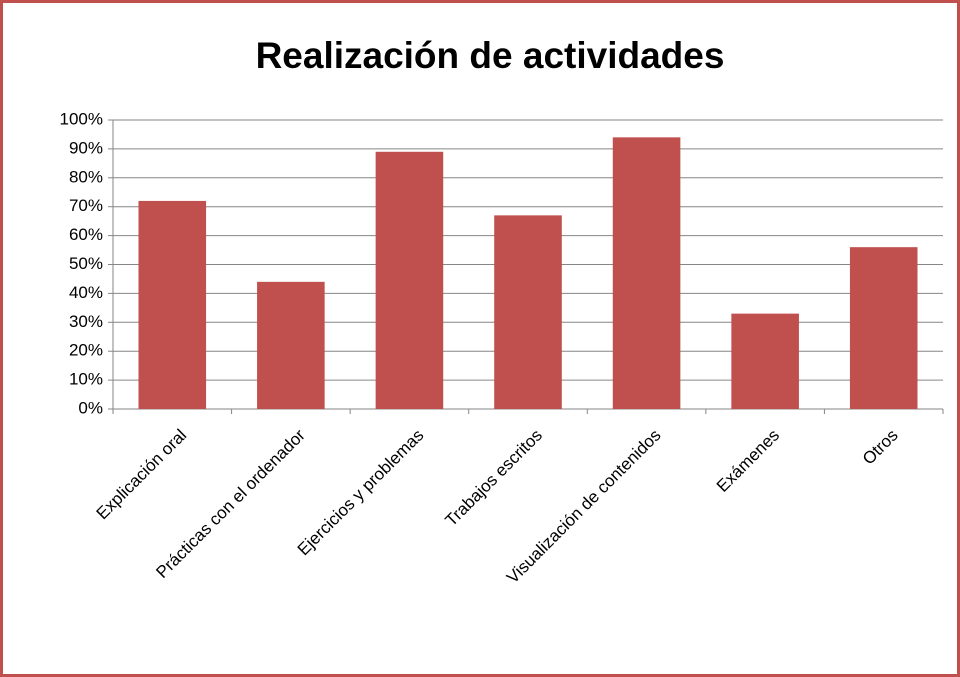  Describe the element at coordinates (86, 263) in the screenshot. I see `y-tick-label: 50%` at that location.